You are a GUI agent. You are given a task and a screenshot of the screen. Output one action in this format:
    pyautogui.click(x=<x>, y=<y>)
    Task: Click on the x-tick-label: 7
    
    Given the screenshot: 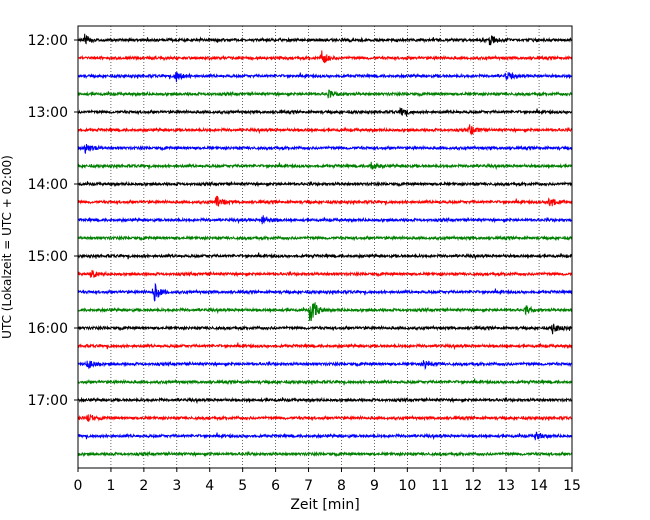 What is the action you would take?
    pyautogui.click(x=308, y=486)
    